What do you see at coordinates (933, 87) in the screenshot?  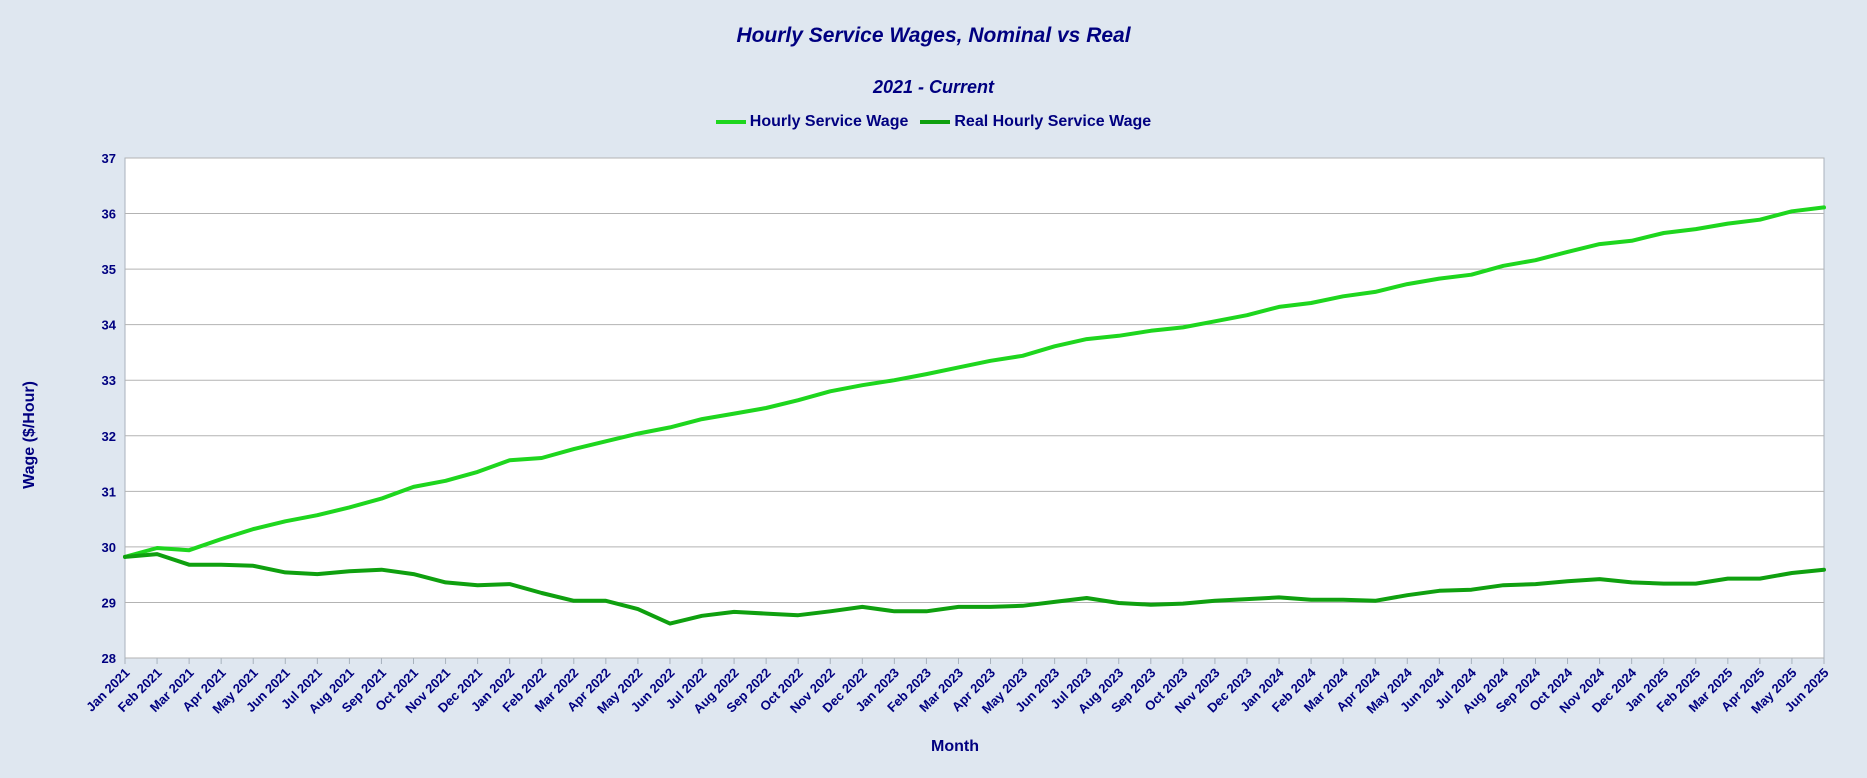 I see `chart-subtitle: 2021 - Current` at bounding box center [933, 87].